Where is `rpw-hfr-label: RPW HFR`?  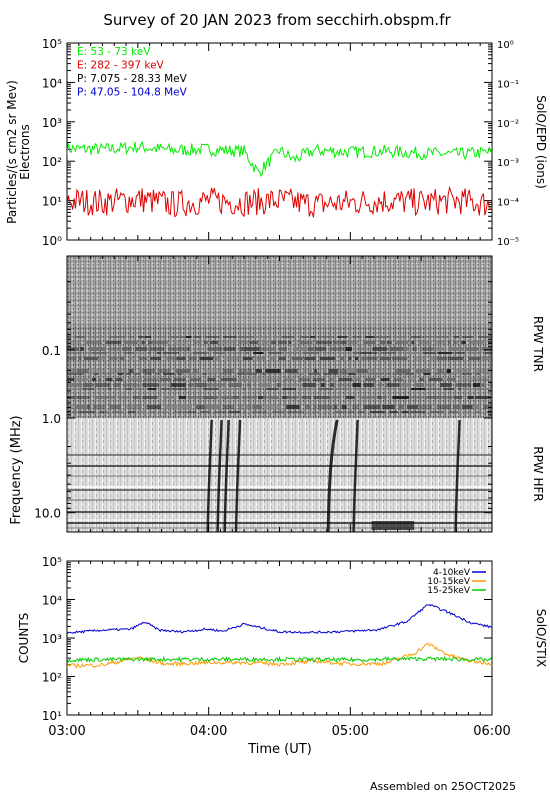
rpw-hfr-label: RPW HFR is located at coordinates (538, 474).